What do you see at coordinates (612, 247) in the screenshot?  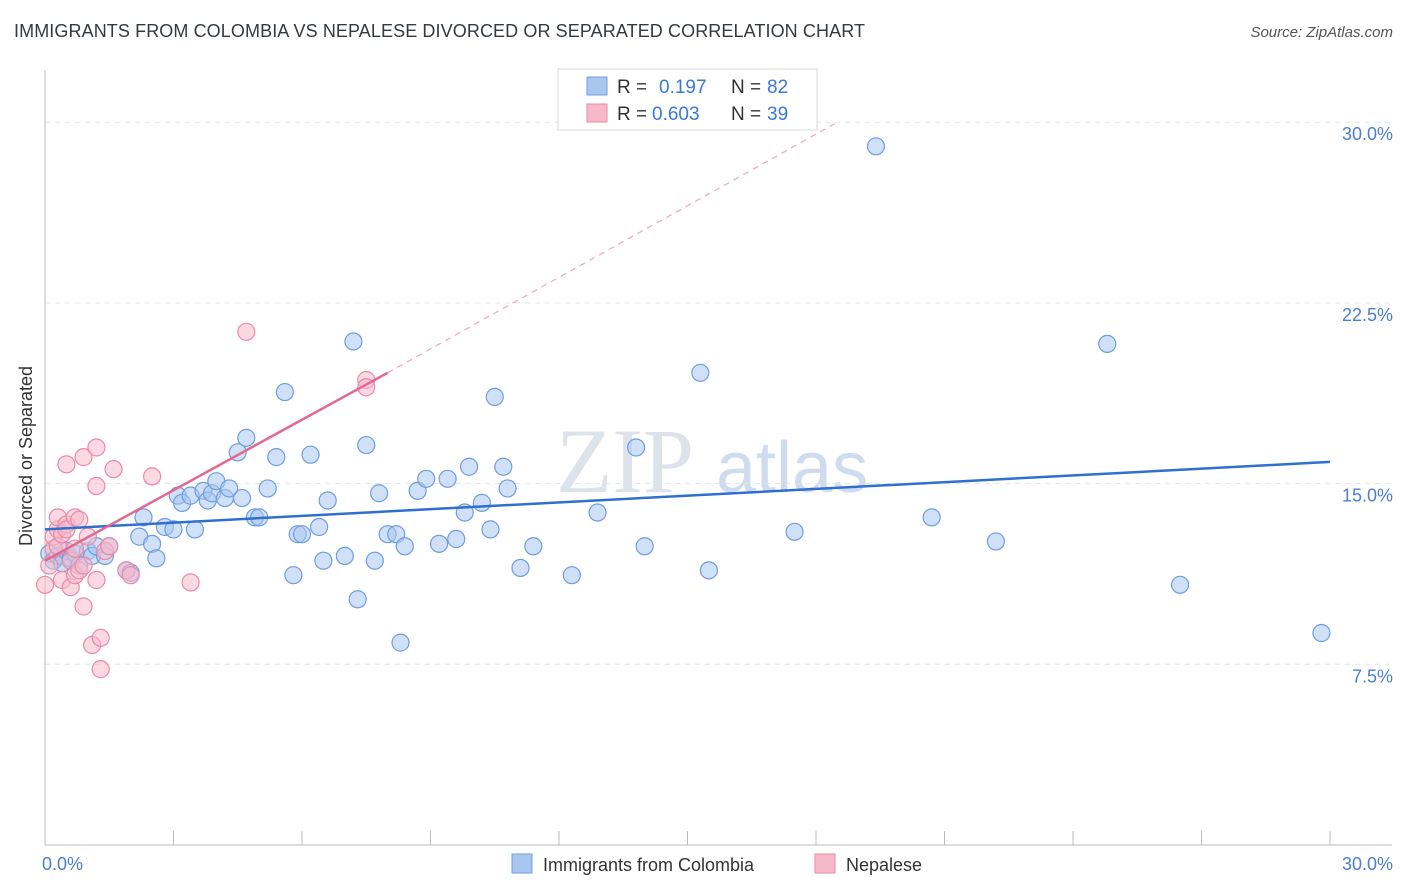 I see `trend-line-nepalese-extension` at bounding box center [612, 247].